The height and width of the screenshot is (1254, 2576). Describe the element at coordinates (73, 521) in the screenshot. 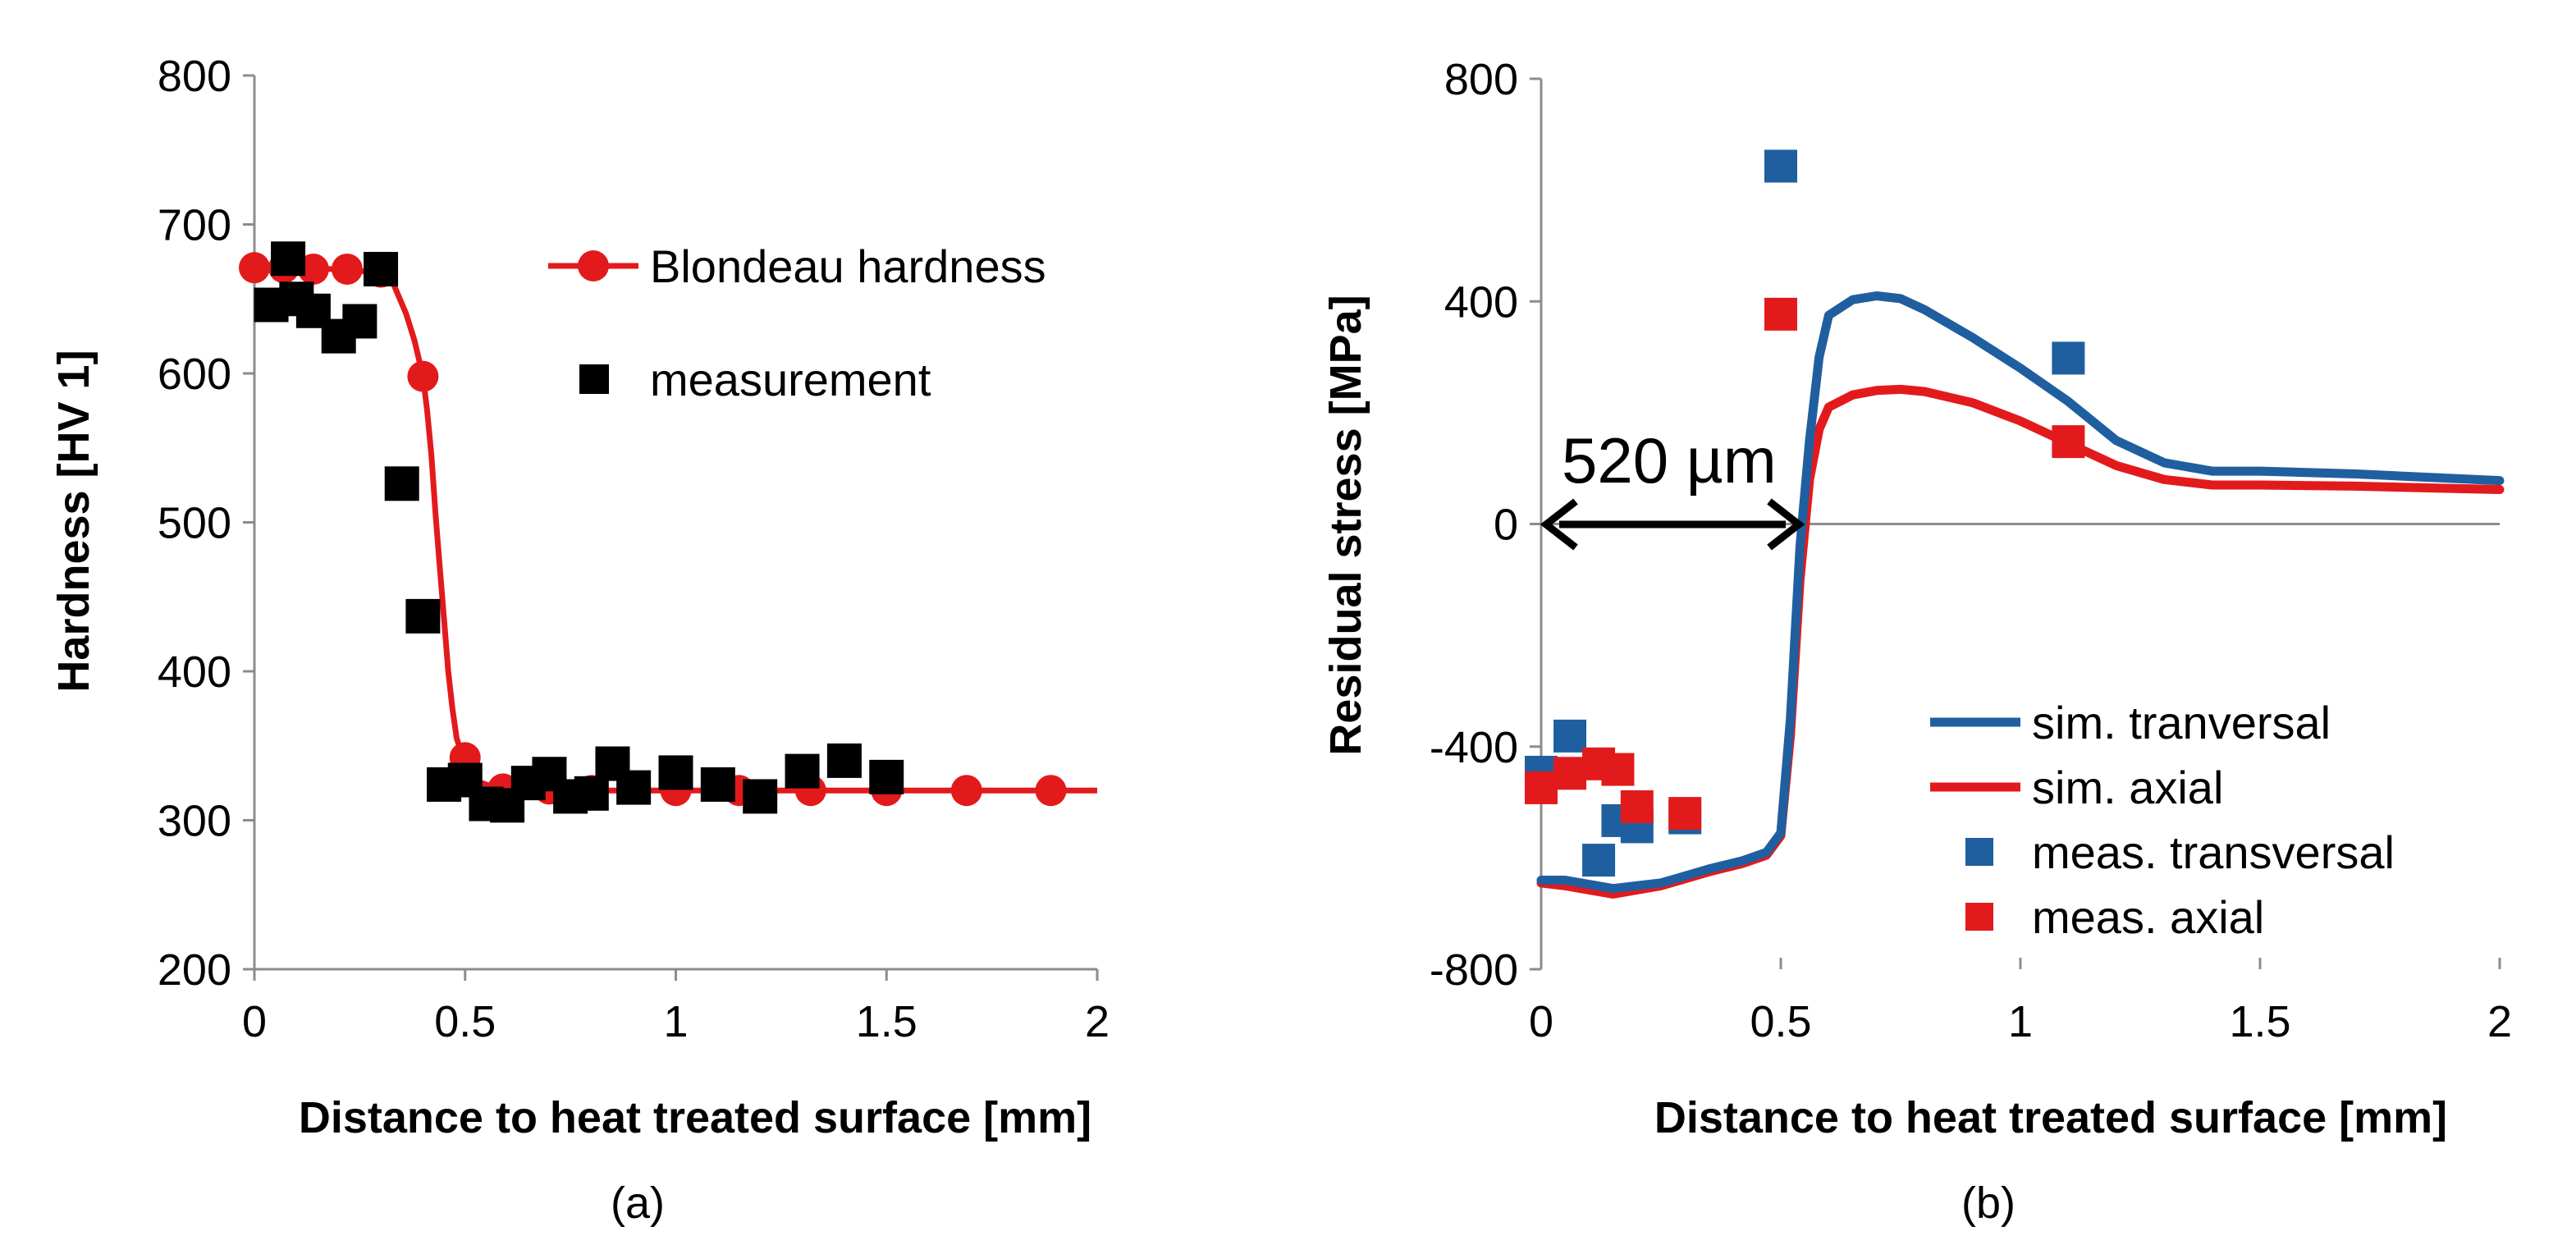

I see `a-y-axis-title: Hardness [HV 1]` at that location.